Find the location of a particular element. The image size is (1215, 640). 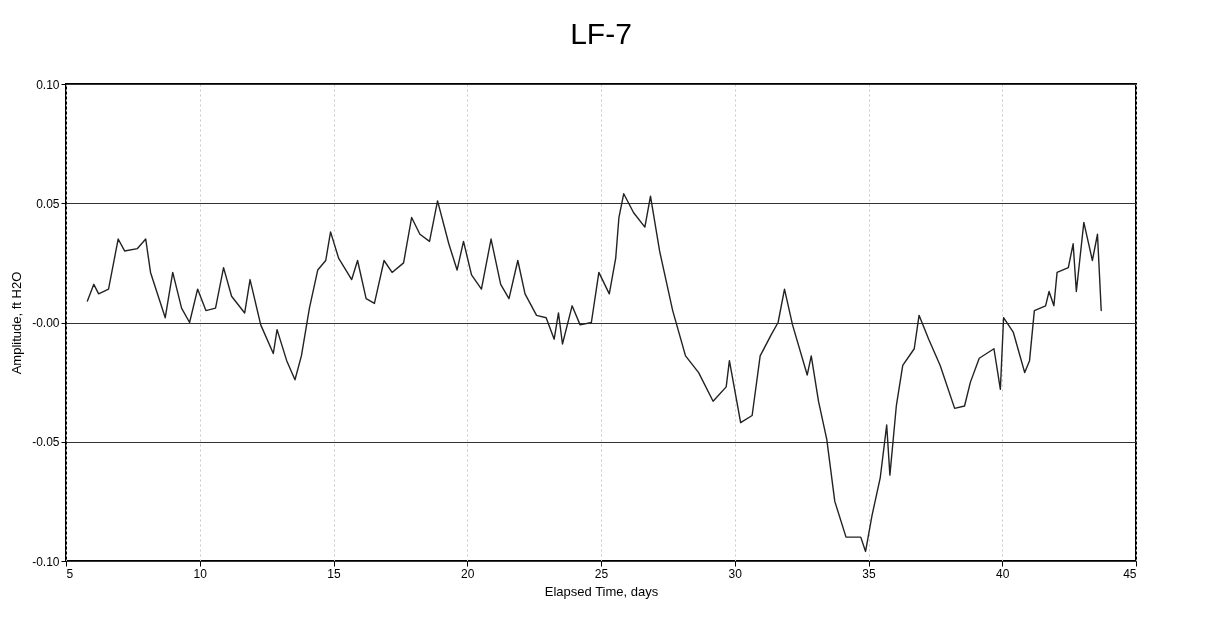

y-tick-label: -0.05 is located at coordinates (46, 442).